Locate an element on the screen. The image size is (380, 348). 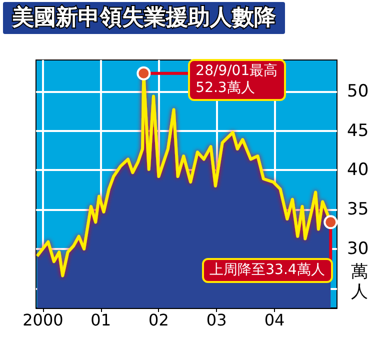
y-tick-label: 45 is located at coordinates (358, 130).